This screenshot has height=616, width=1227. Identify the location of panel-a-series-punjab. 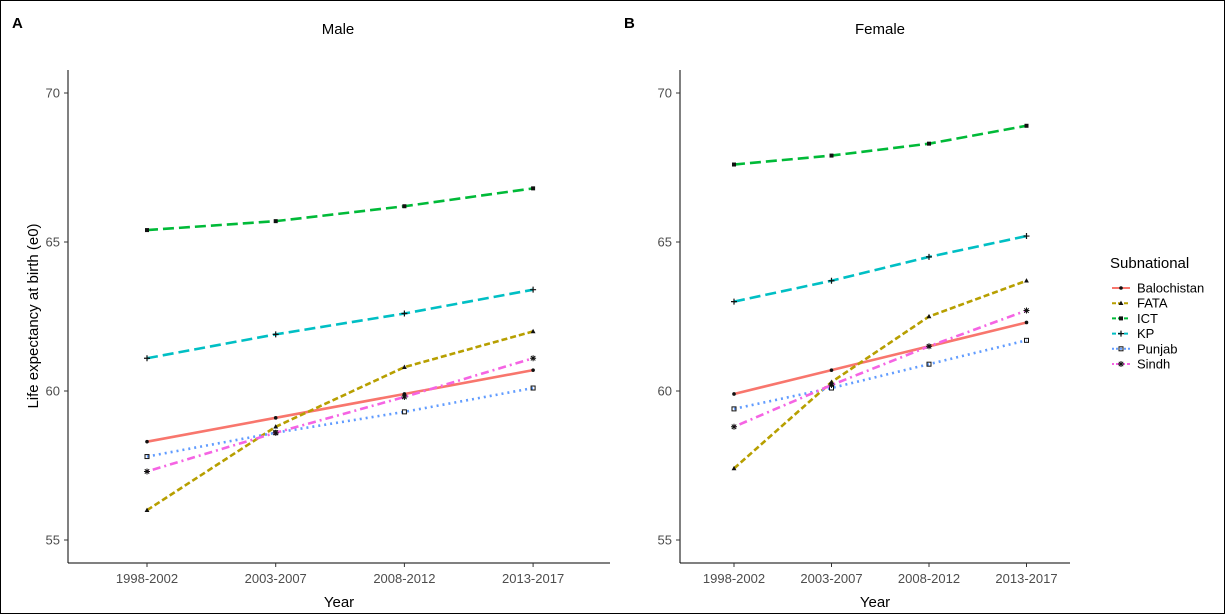
(340, 422).